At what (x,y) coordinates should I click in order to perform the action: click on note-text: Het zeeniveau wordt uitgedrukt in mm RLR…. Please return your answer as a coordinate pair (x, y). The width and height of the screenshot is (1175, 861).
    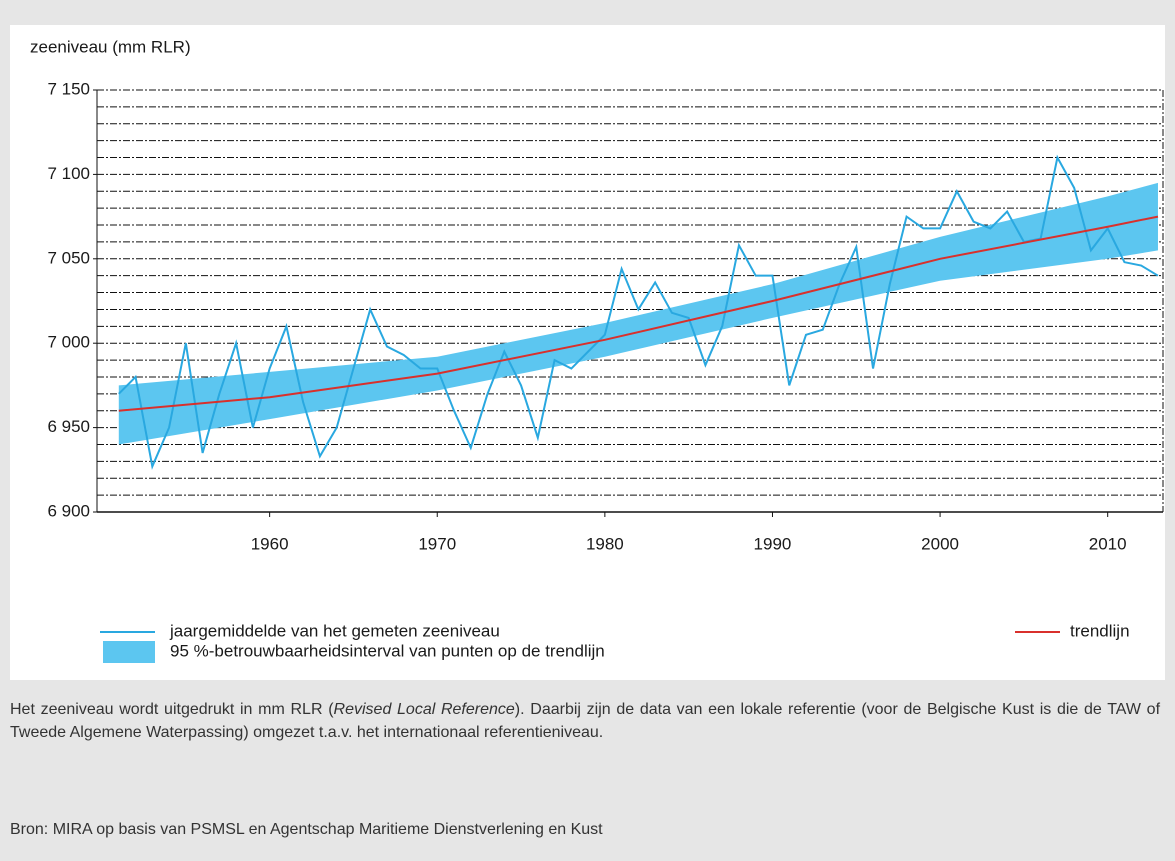
    Looking at the image, I should click on (172, 709).